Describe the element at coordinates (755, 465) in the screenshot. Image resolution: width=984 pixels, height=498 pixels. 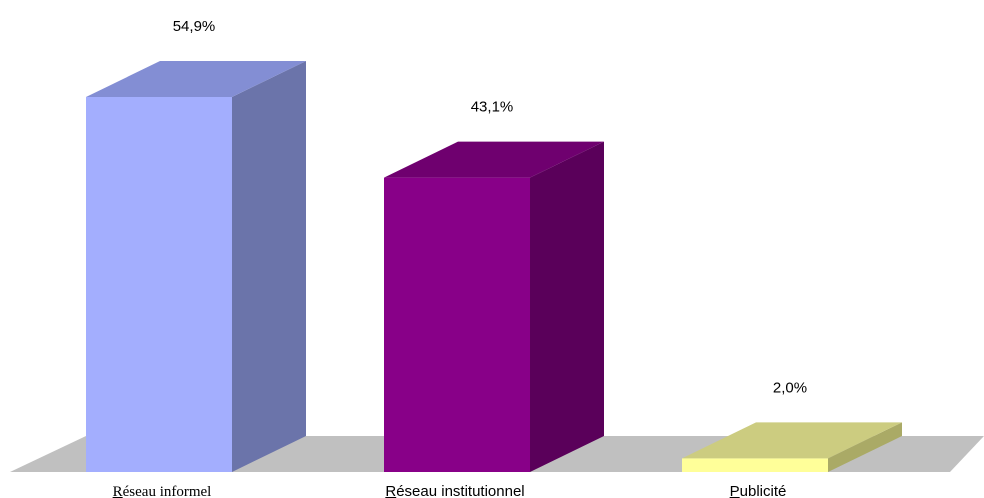
I see `bar-front-publicite` at that location.